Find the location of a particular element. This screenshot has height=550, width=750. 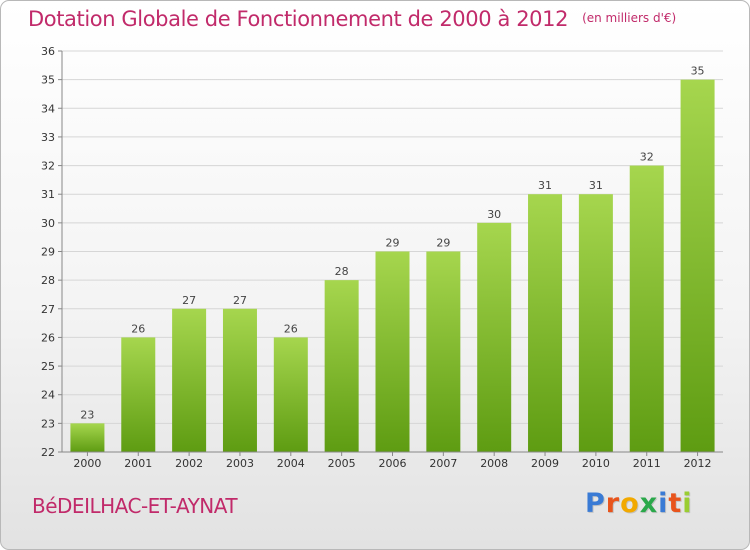

logo-letter: t is located at coordinates (675, 503).